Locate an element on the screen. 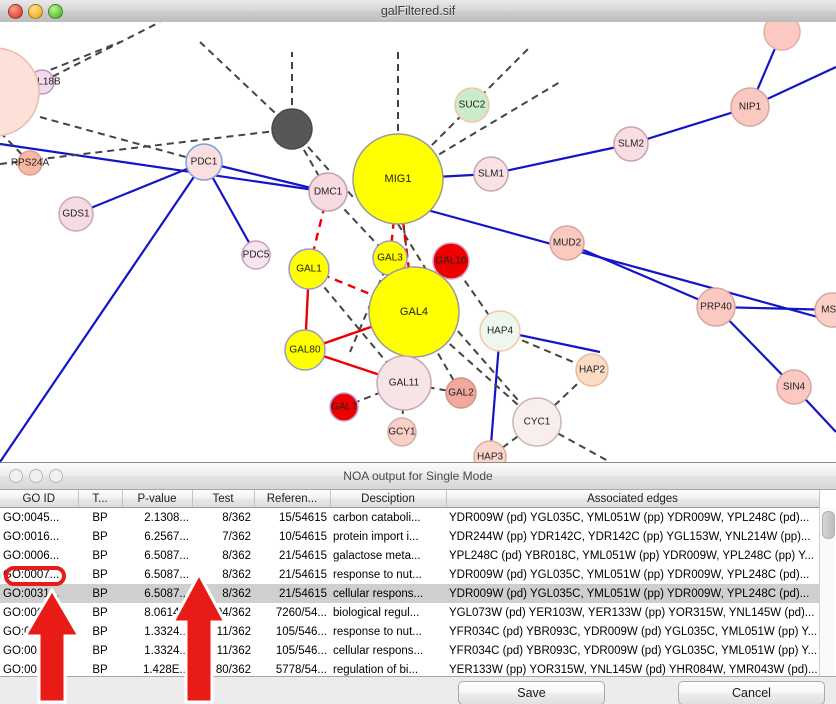 This screenshot has height=704, width=836. dialog-zoom-icon is located at coordinates (56, 476).